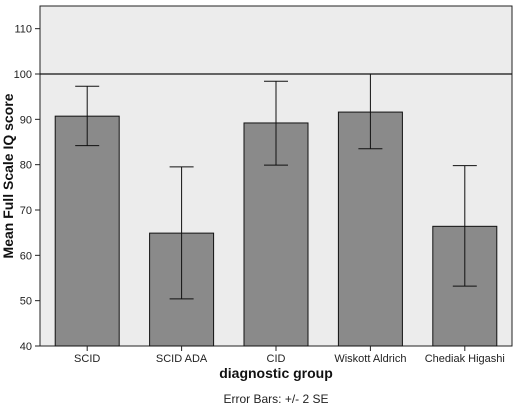  Describe the element at coordinates (87, 231) in the screenshot. I see `bar-scid` at that location.